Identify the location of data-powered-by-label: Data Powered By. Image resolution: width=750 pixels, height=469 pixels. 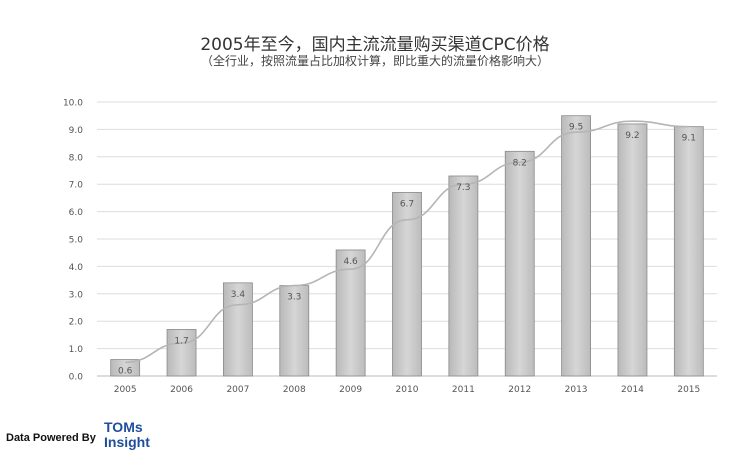
(51, 438).